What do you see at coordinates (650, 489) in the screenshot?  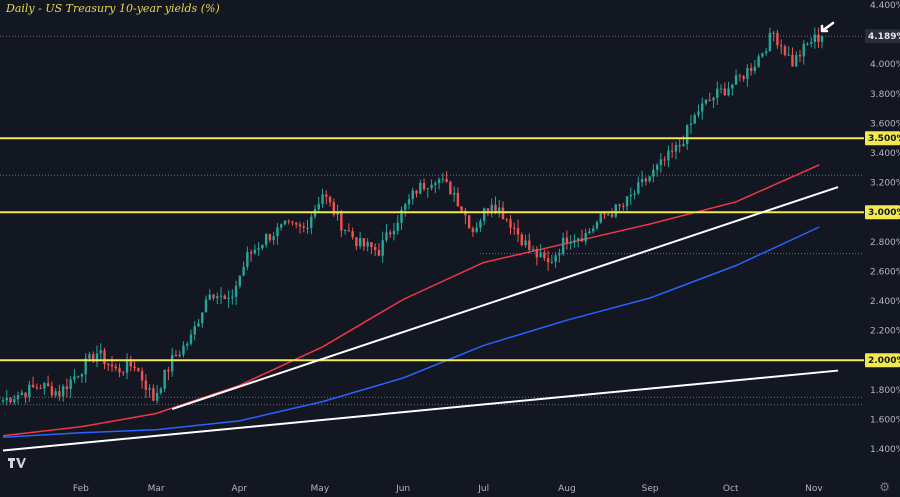 I see `x-tick-label: Sep` at bounding box center [650, 489].